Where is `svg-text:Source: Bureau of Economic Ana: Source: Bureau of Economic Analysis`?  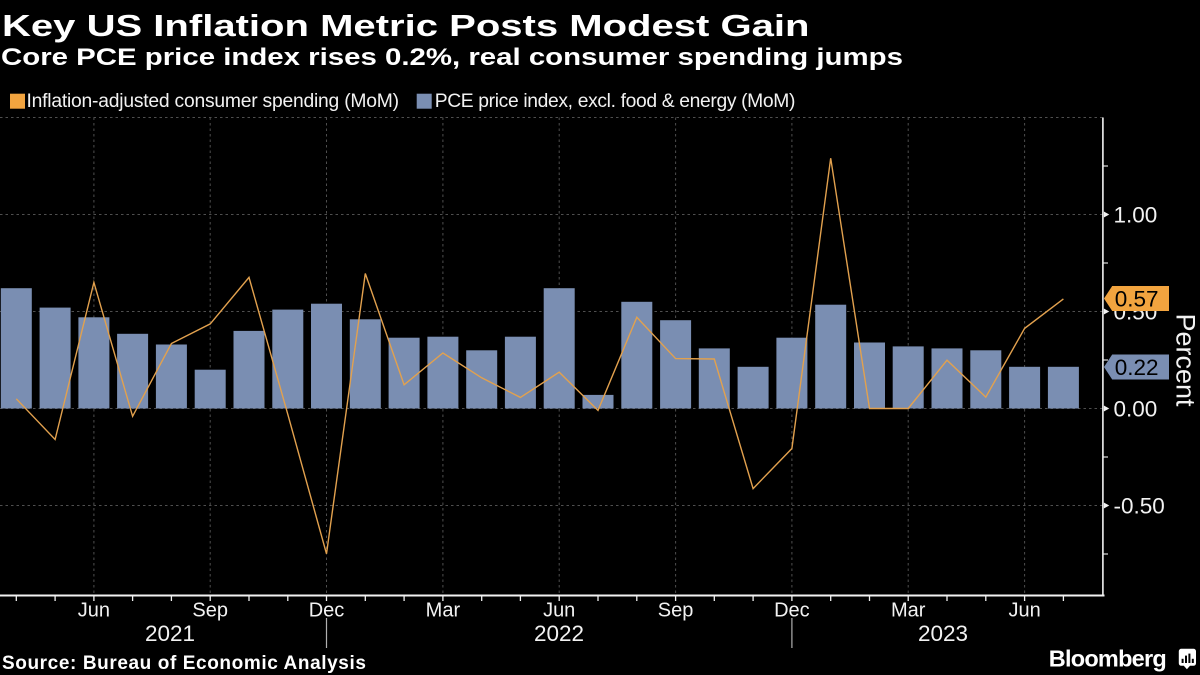 svg-text:Source: Bureau of Economic Ana: Source: Bureau of Economic Analysis is located at coordinates (184, 663).